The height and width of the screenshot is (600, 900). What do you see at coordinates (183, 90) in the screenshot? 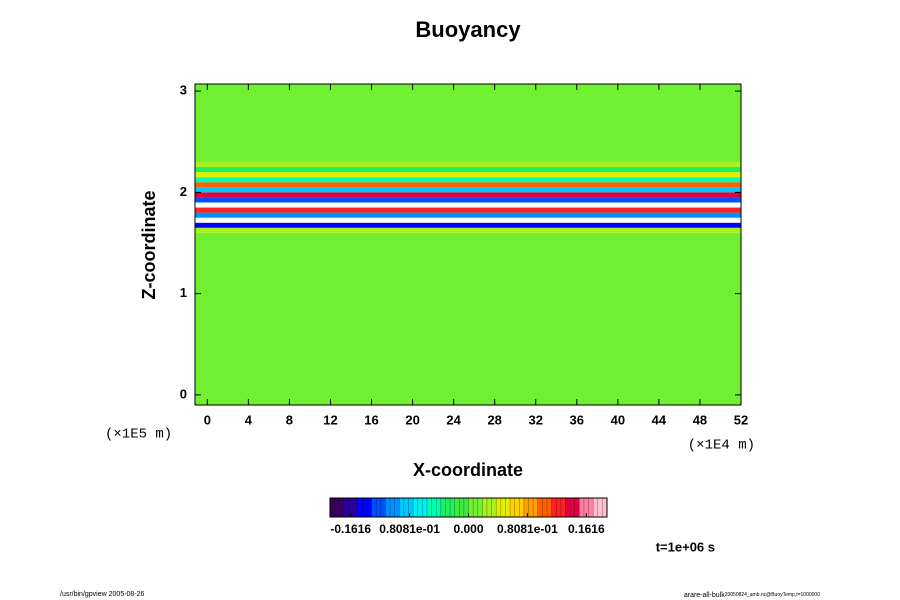
I see `y-tick-label: 3` at bounding box center [183, 90].